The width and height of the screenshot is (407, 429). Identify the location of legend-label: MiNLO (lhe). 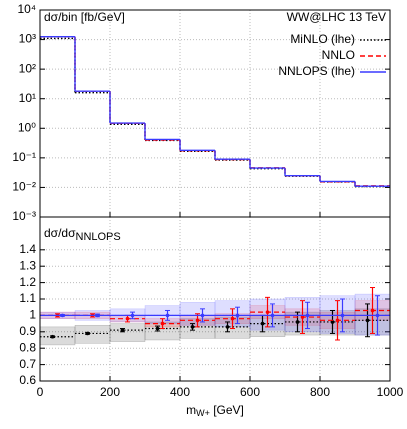
(322, 39).